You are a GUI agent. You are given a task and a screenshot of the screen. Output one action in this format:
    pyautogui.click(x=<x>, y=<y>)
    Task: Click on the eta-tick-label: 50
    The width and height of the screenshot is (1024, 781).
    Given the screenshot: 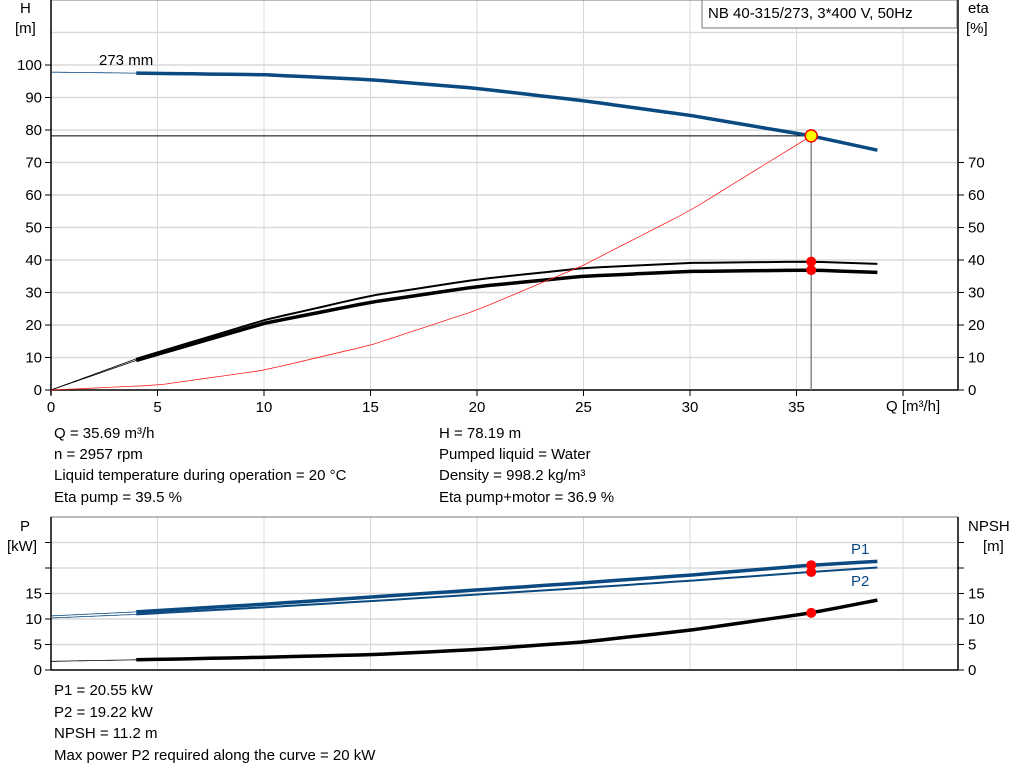 What is the action you would take?
    pyautogui.click(x=976, y=228)
    